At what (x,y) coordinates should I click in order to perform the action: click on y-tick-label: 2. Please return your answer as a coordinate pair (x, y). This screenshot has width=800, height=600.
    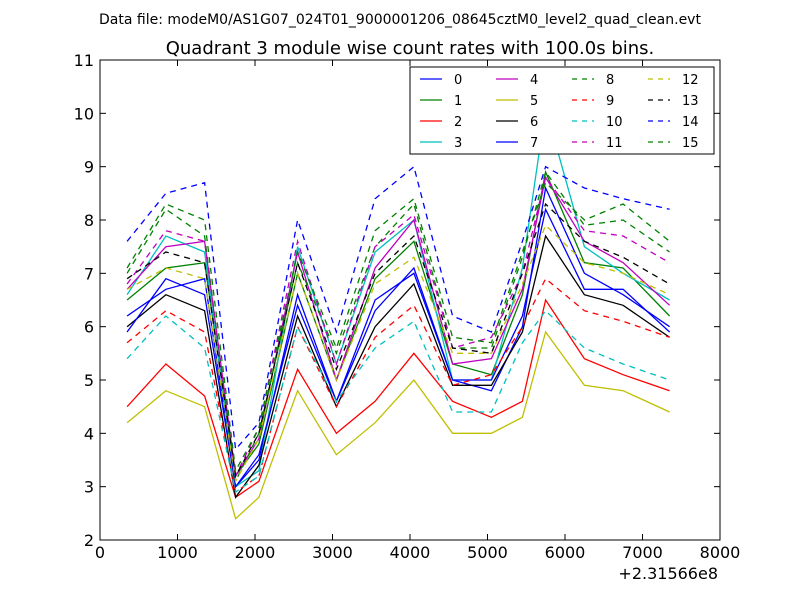
    Looking at the image, I should click on (89, 540).